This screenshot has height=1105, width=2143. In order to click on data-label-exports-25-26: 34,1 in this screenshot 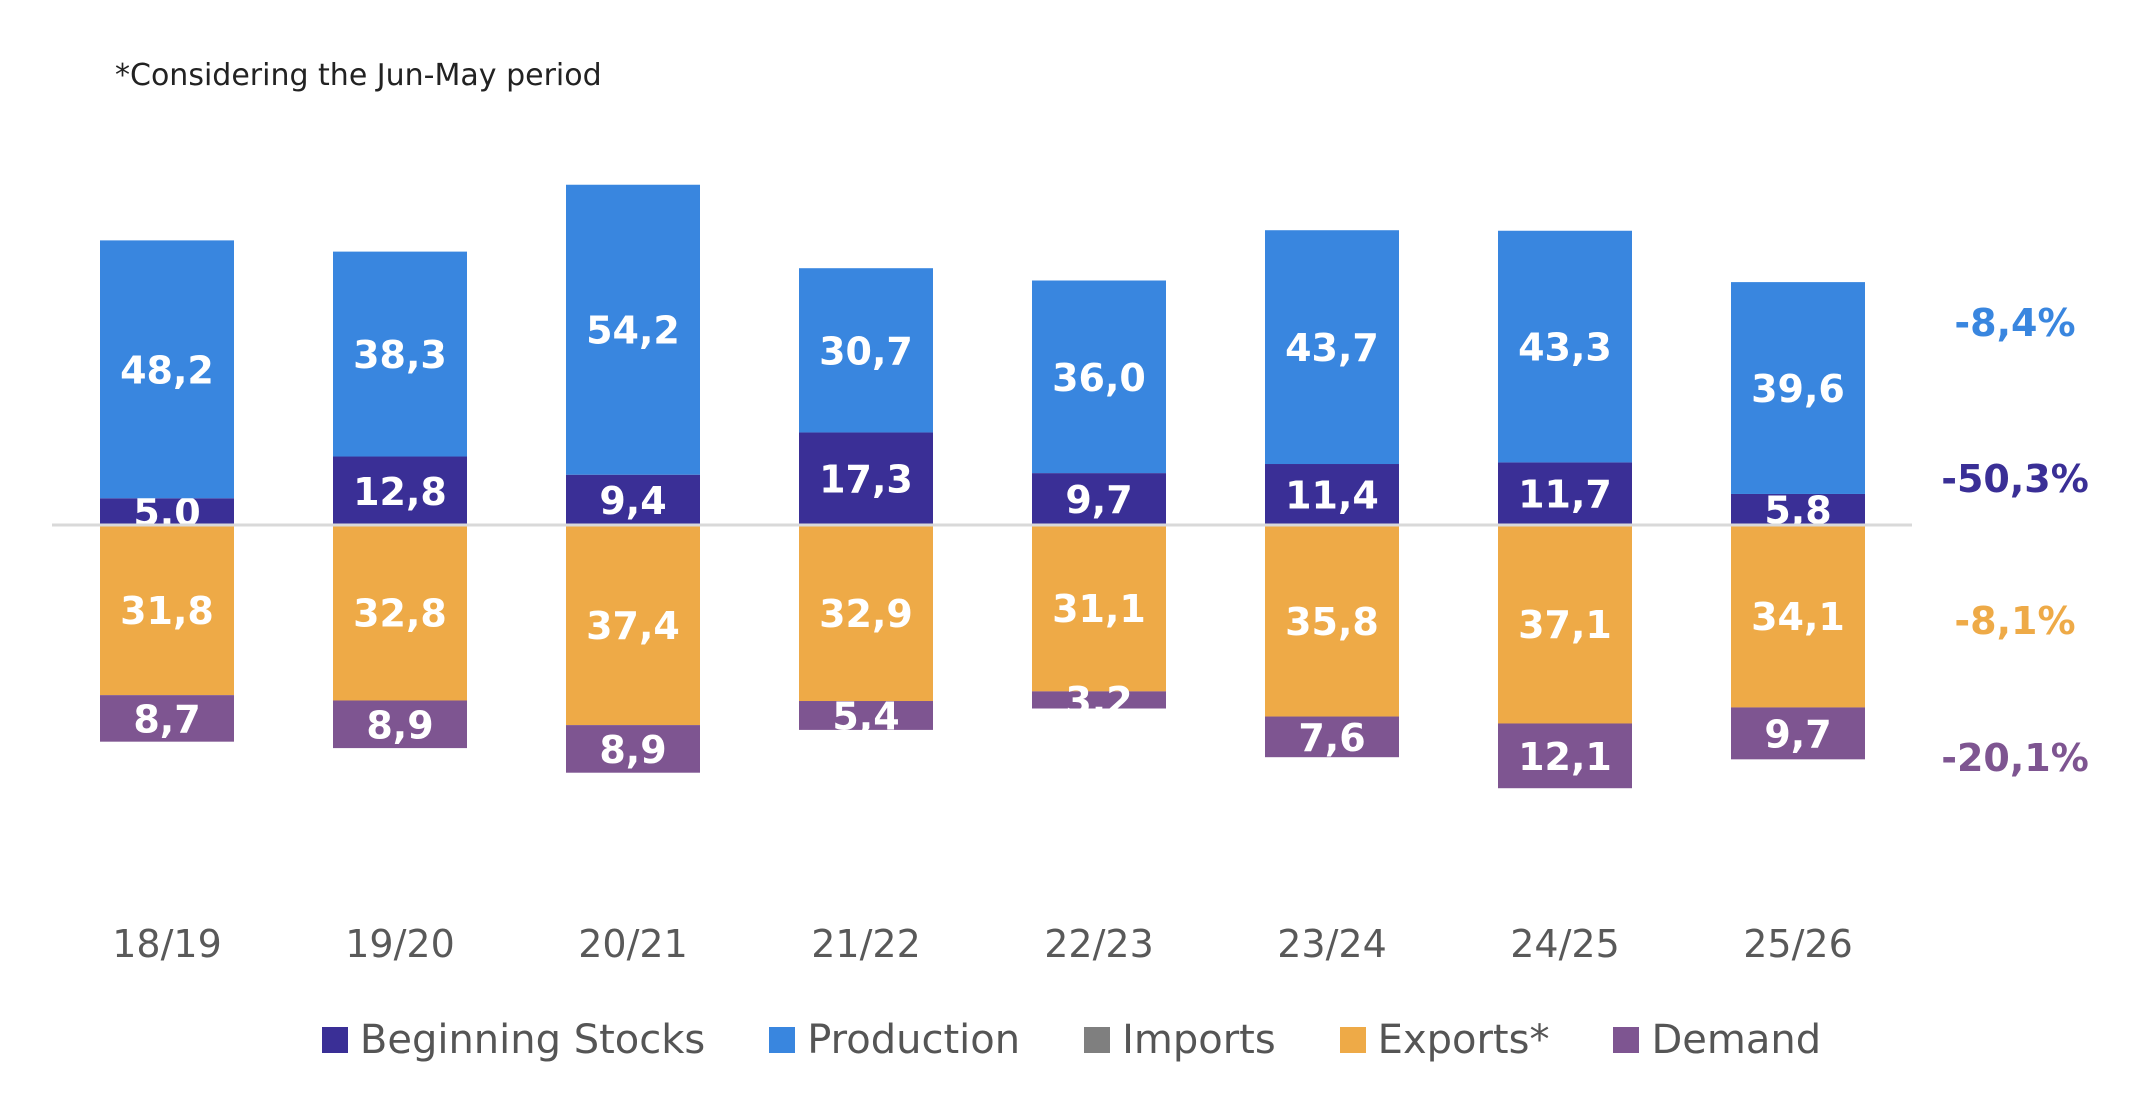, I will do `click(1798, 617)`.